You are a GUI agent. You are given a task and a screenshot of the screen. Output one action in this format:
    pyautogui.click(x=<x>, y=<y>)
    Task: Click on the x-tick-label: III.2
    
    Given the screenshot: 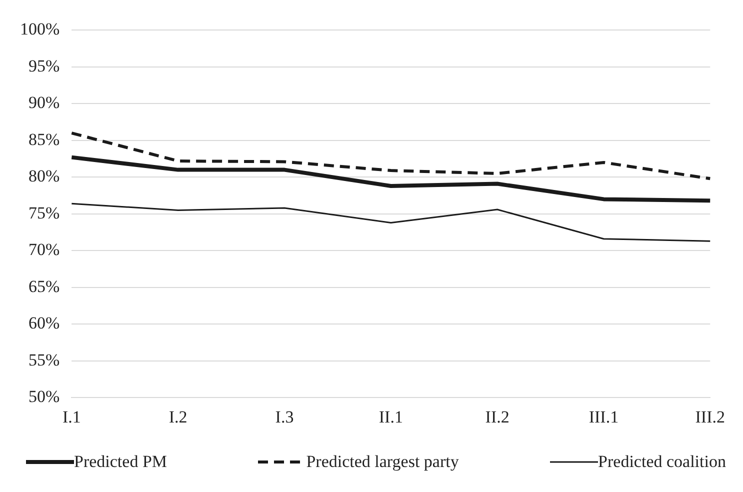 What is the action you would take?
    pyautogui.click(x=710, y=416)
    